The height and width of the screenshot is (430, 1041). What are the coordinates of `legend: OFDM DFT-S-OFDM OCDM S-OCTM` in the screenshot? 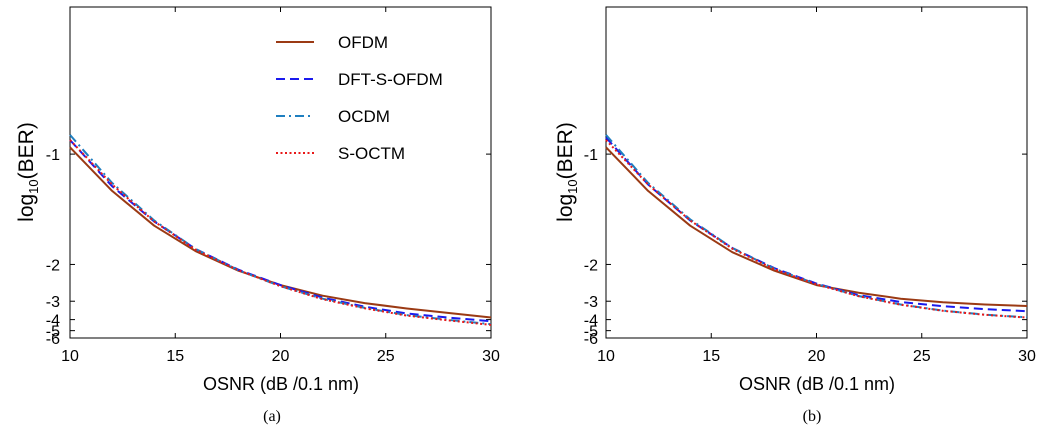 It's located at (359, 98).